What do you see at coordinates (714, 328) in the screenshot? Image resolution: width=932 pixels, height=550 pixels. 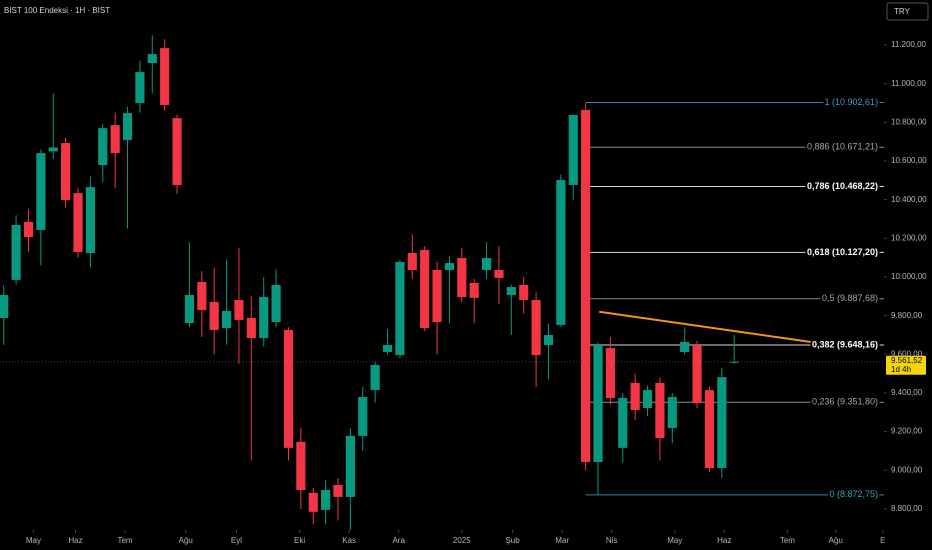 I see `trendline` at bounding box center [714, 328].